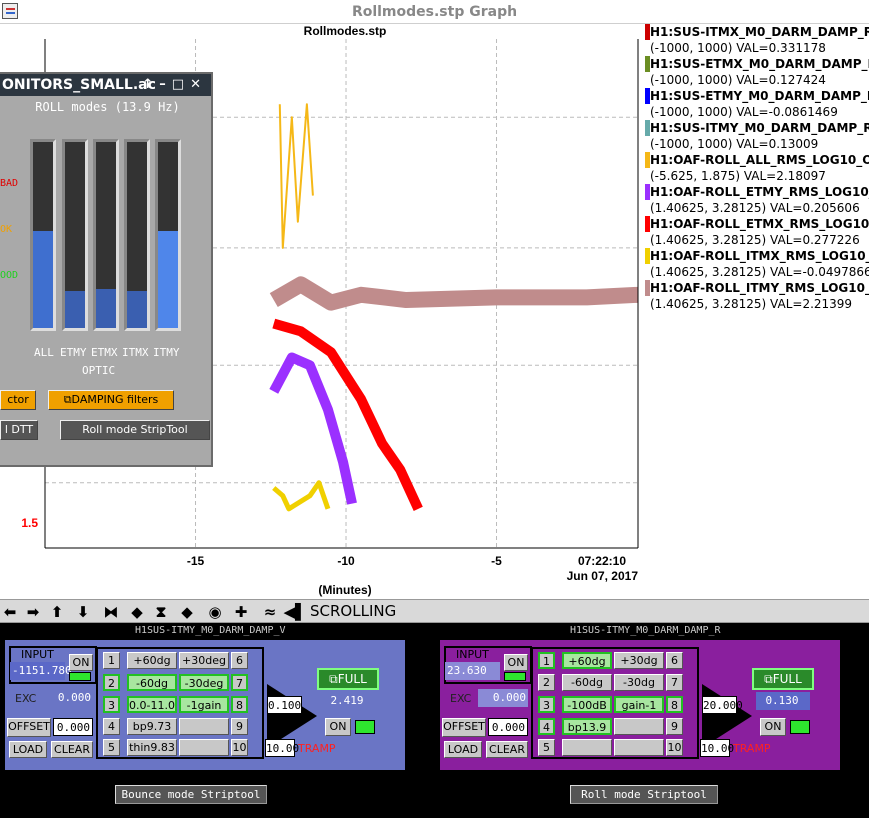  What do you see at coordinates (644, 794) in the screenshot?
I see `striptool-button: Roll mode Striptool` at bounding box center [644, 794].